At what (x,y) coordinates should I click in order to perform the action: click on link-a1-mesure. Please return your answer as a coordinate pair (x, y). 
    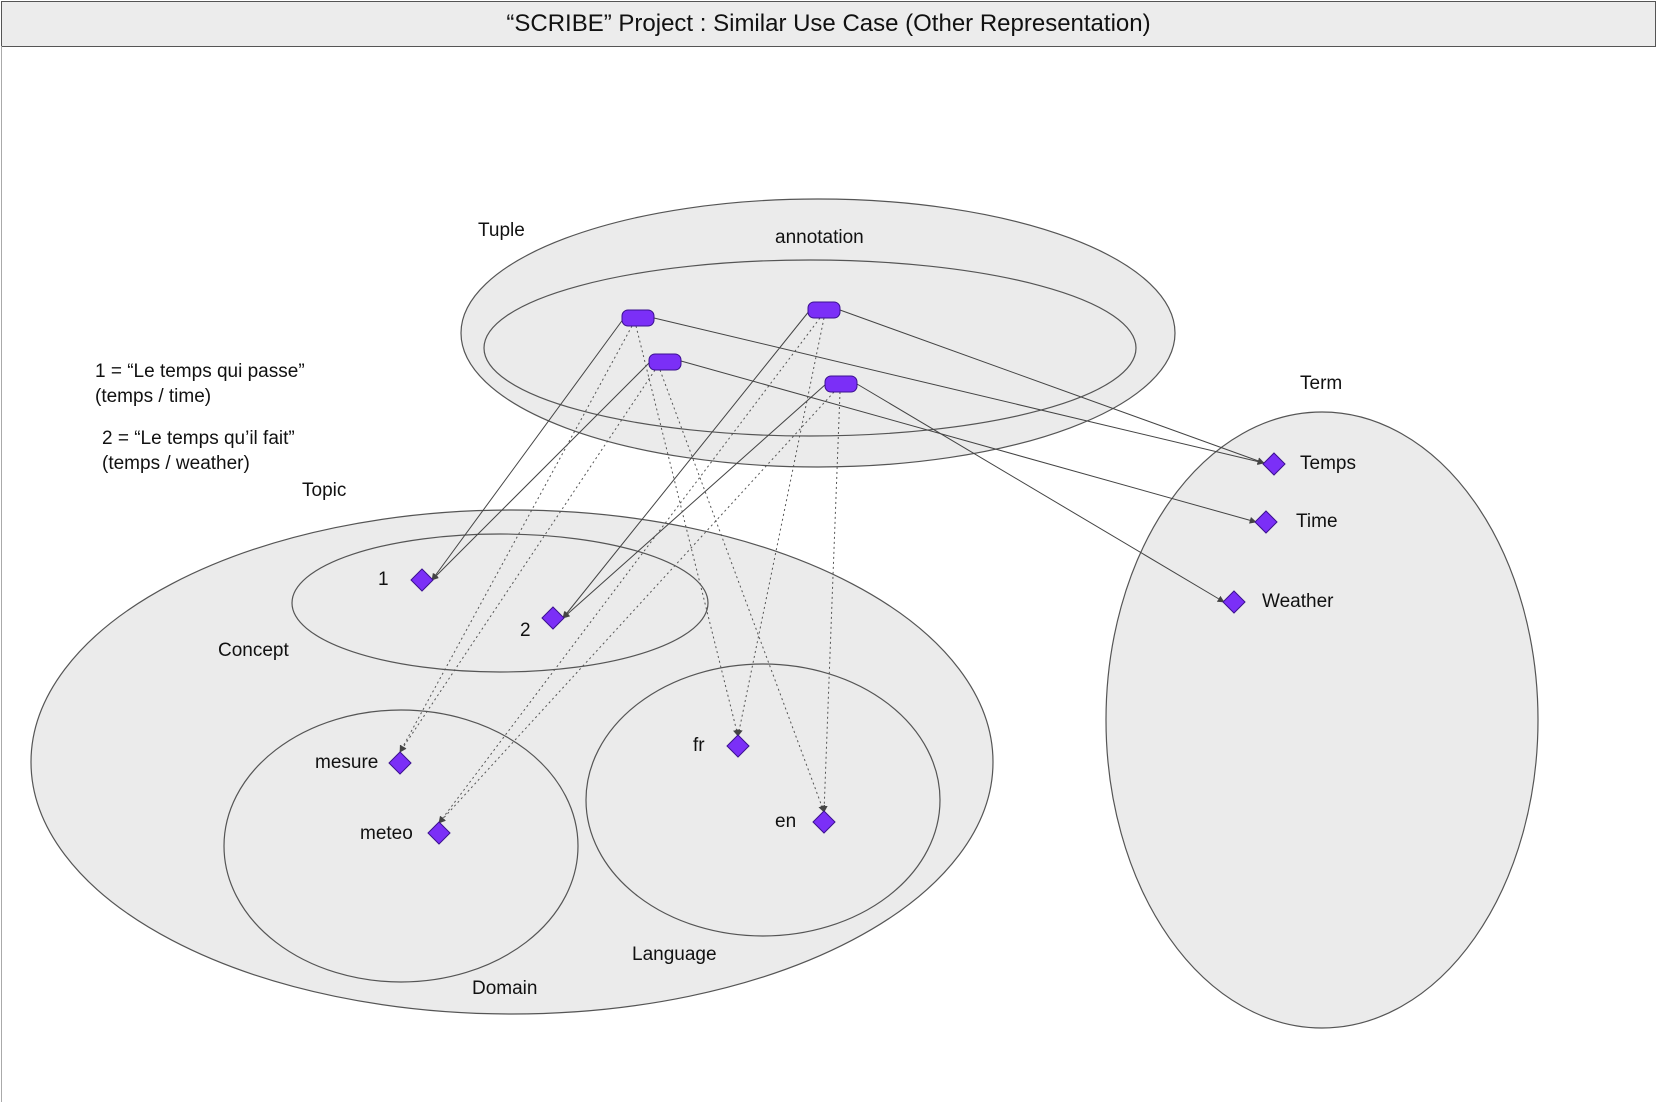
    Looking at the image, I should click on (516, 539).